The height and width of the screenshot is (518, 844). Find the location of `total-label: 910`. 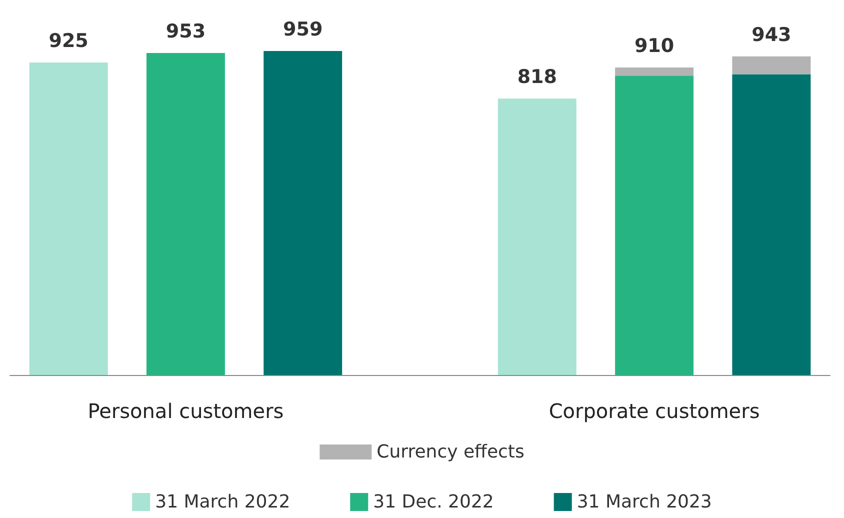

total-label: 910 is located at coordinates (654, 46).